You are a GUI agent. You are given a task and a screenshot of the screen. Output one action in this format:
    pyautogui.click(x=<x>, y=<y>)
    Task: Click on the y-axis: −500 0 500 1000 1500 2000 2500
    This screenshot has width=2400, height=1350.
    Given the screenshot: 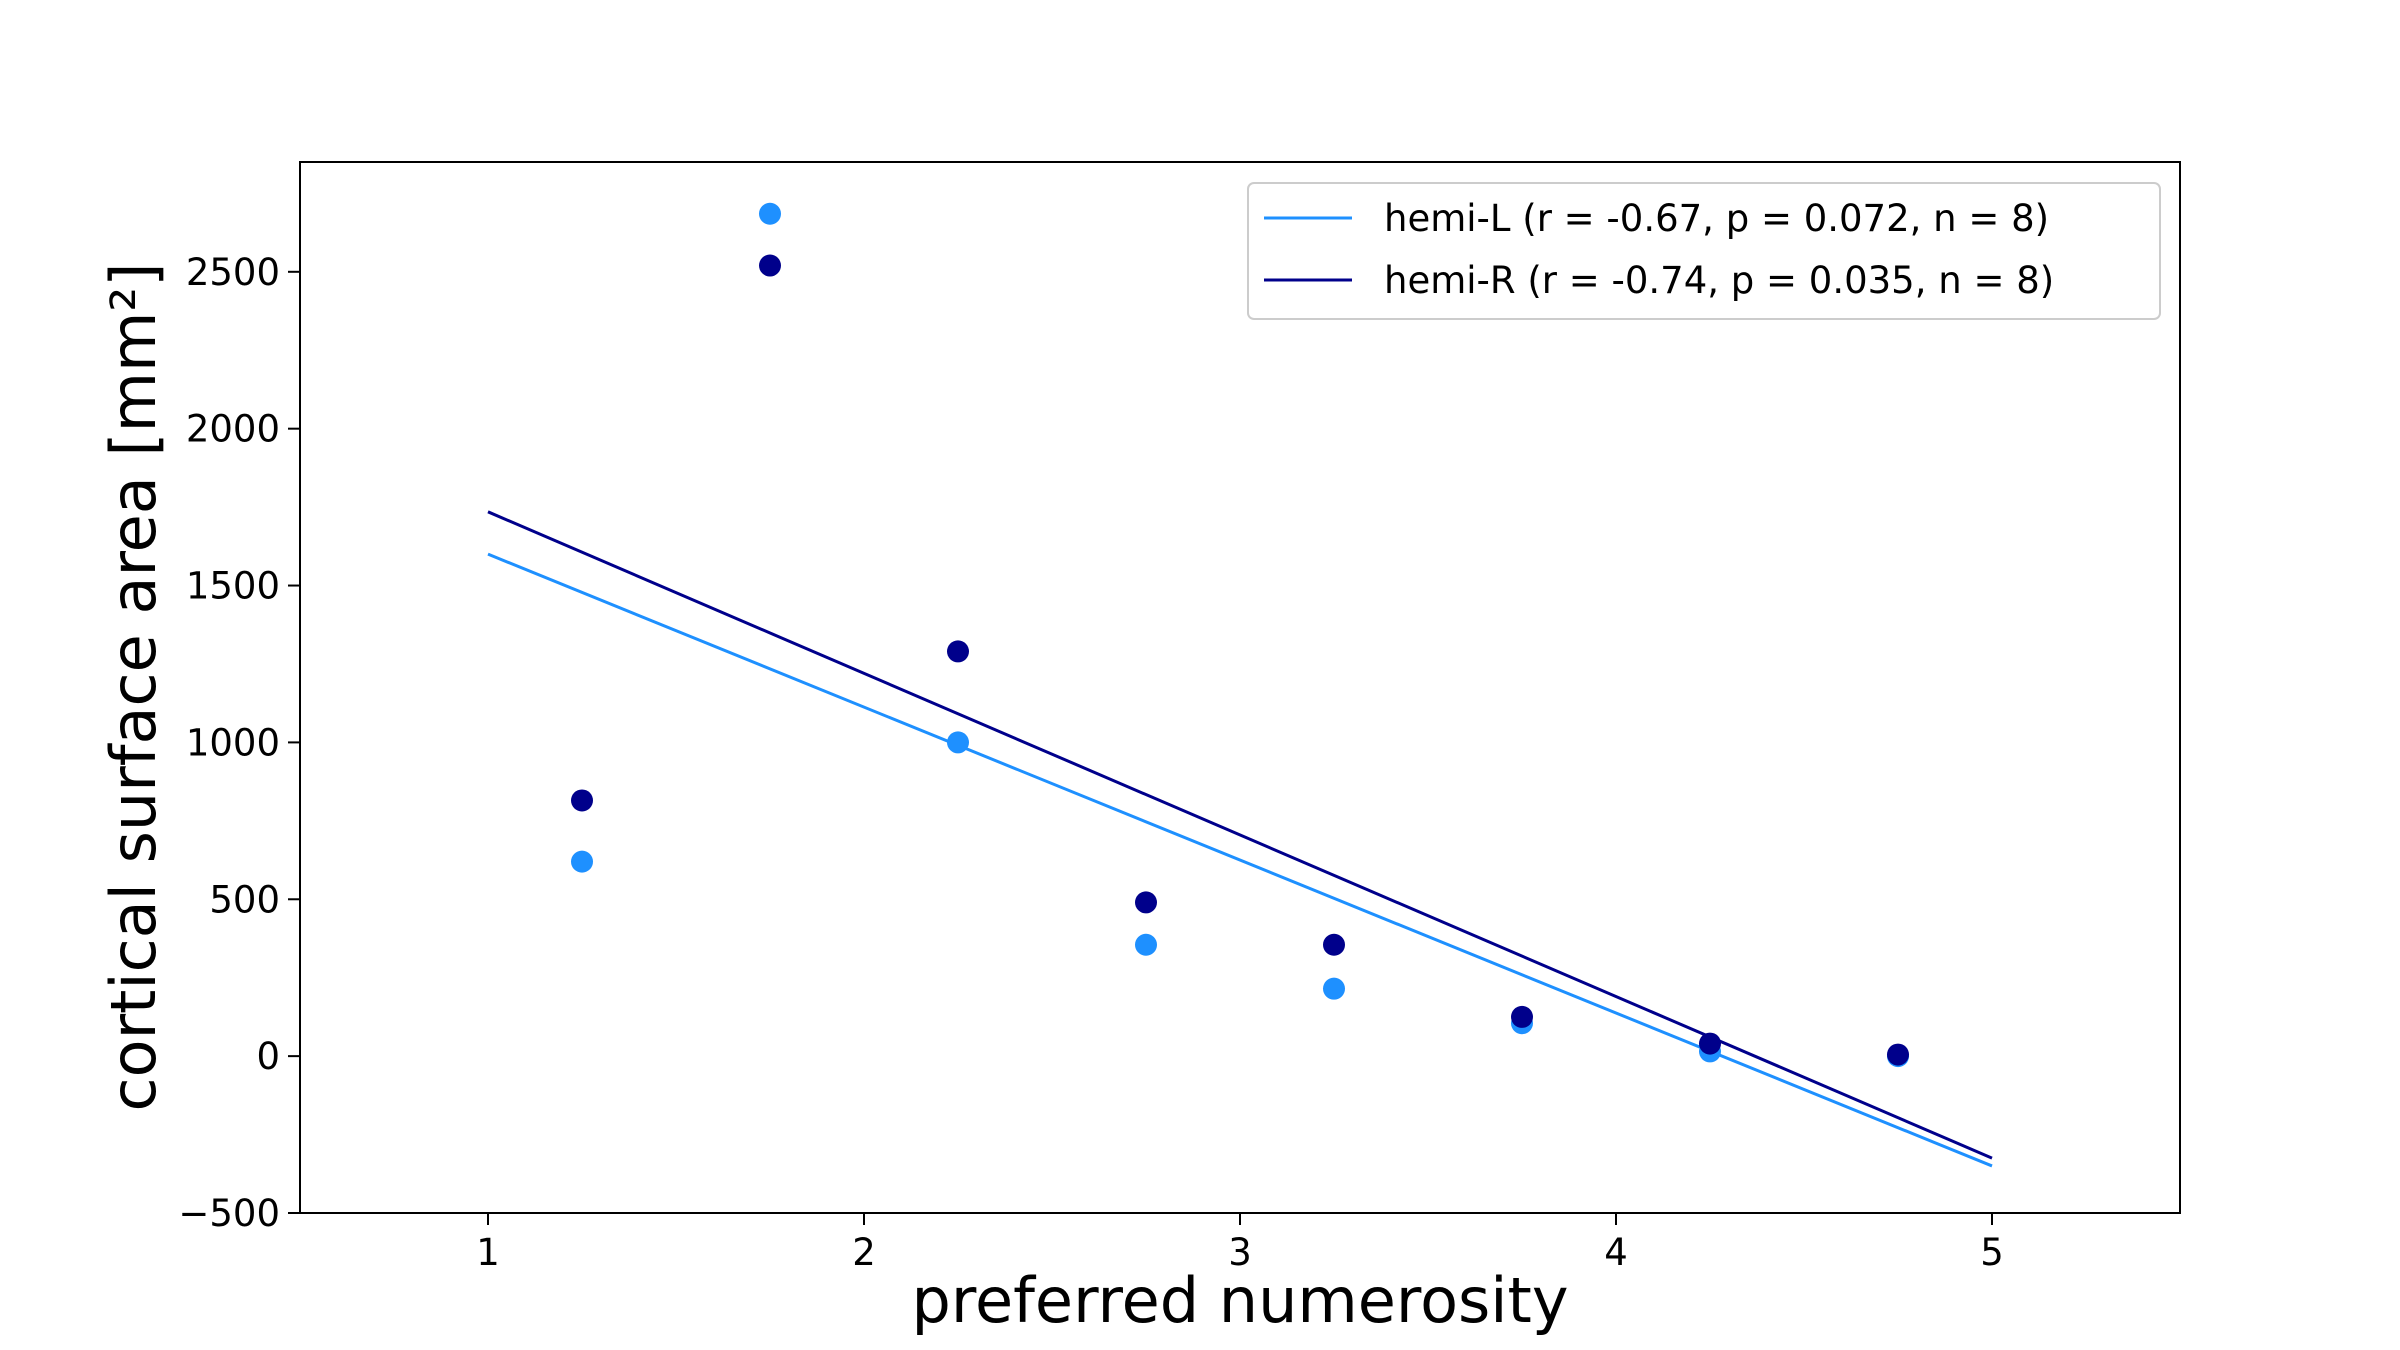 What is the action you would take?
    pyautogui.click(x=239, y=743)
    